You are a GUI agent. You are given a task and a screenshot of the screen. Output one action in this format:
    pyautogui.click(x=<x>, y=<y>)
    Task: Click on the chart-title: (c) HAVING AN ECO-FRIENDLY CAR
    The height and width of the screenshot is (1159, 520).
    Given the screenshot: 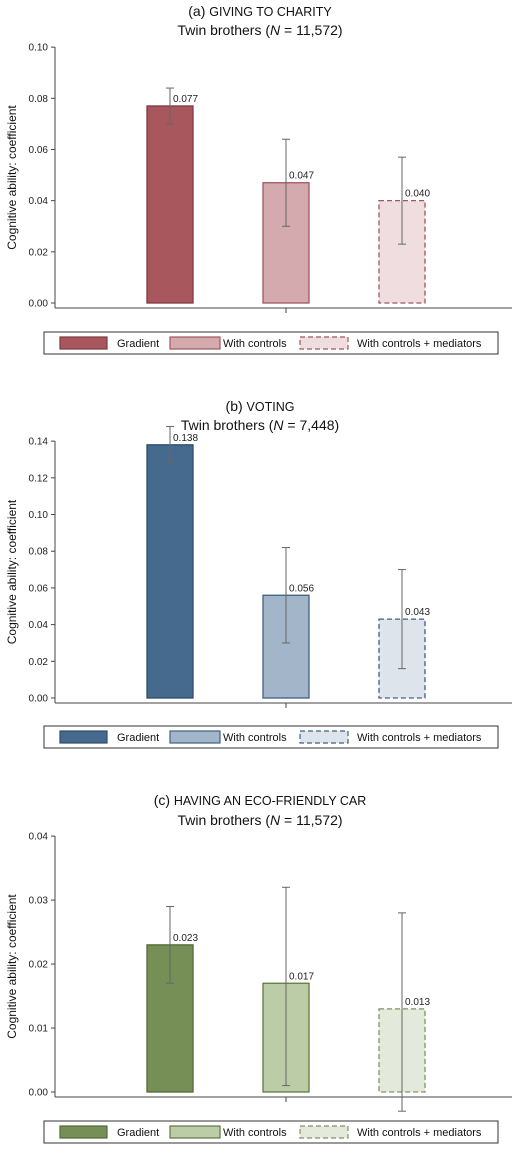 What is the action you would take?
    pyautogui.click(x=260, y=800)
    